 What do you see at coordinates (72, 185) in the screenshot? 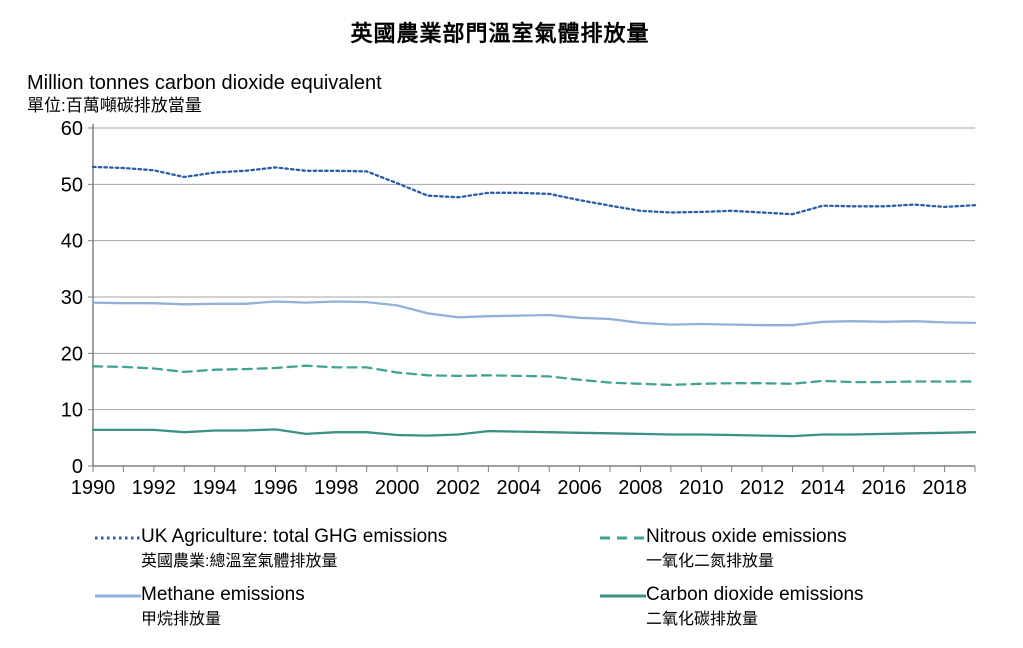
I see `y-tick-label: 50` at bounding box center [72, 185].